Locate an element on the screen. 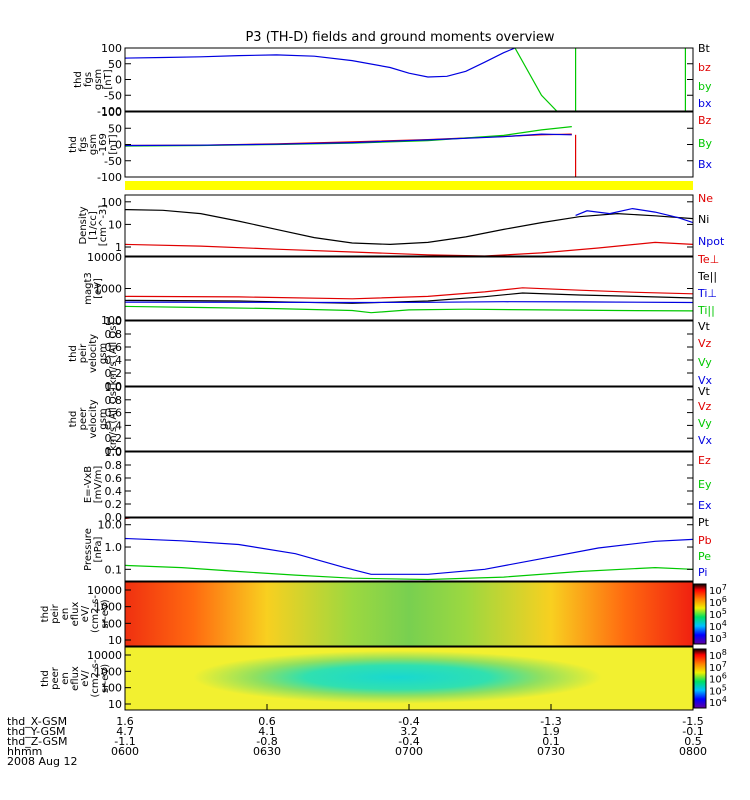  y-axis-label: velocity is located at coordinates (93, 353).